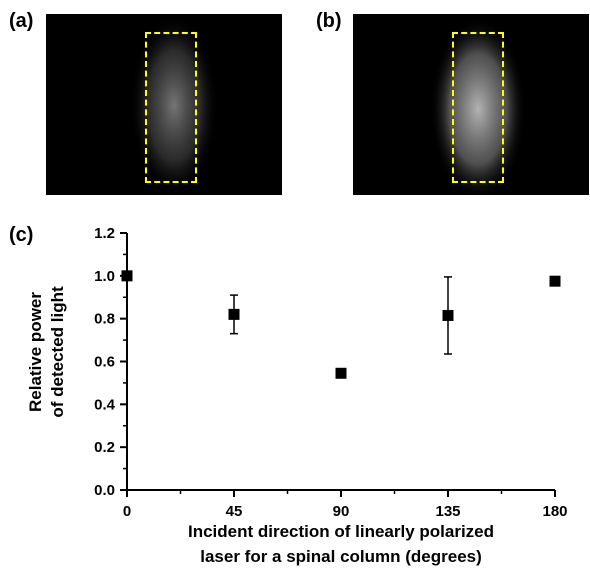 The image size is (590, 575). What do you see at coordinates (127, 511) in the screenshot?
I see `x-tick-label: 0` at bounding box center [127, 511].